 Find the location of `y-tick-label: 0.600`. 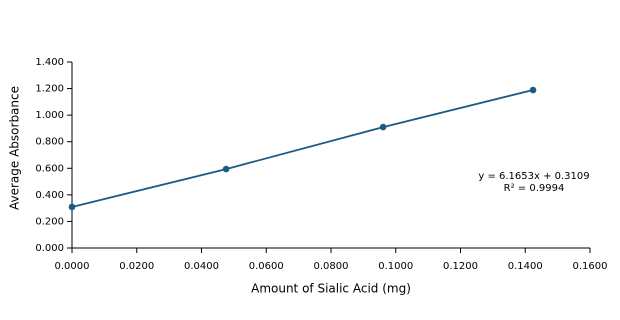

y-tick-label: 0.600 is located at coordinates (49, 168).